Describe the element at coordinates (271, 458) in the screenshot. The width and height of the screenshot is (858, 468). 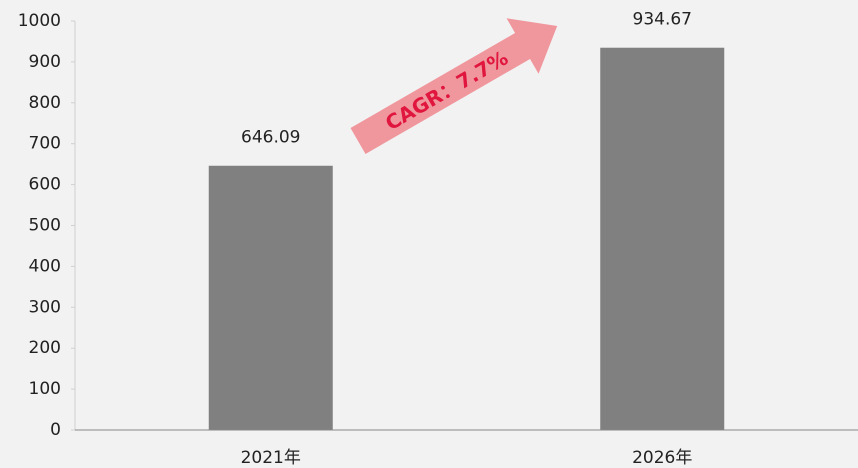
I see `x-tick-label: 2021年` at that location.